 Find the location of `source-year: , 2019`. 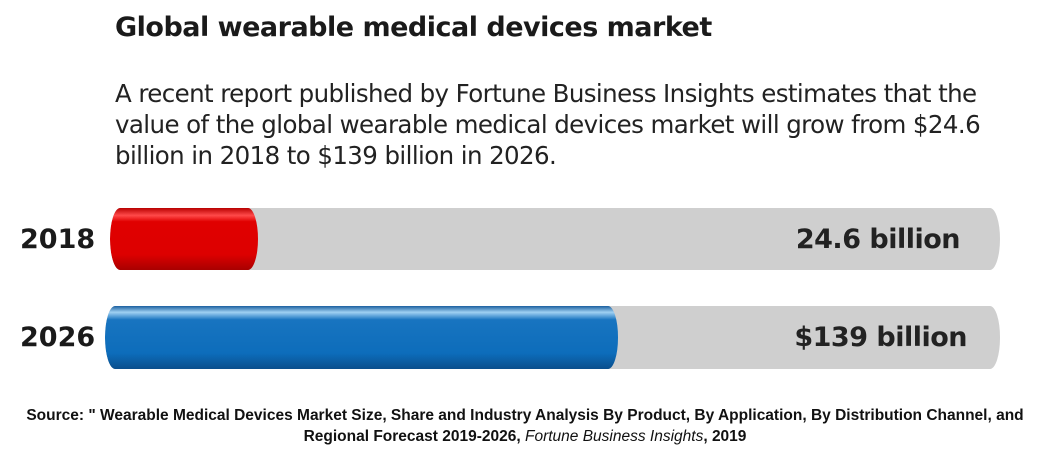

source-year: , 2019 is located at coordinates (725, 436).